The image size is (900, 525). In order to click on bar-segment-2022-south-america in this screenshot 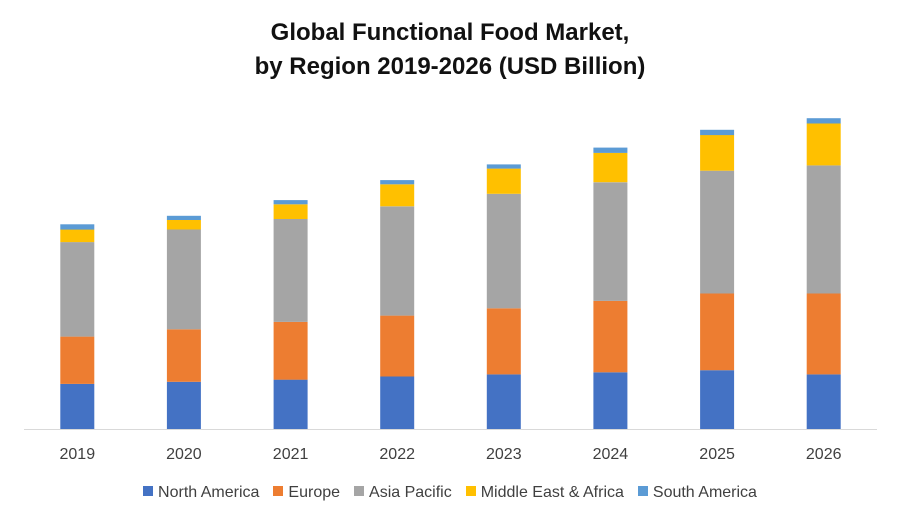, I will do `click(397, 182)`.